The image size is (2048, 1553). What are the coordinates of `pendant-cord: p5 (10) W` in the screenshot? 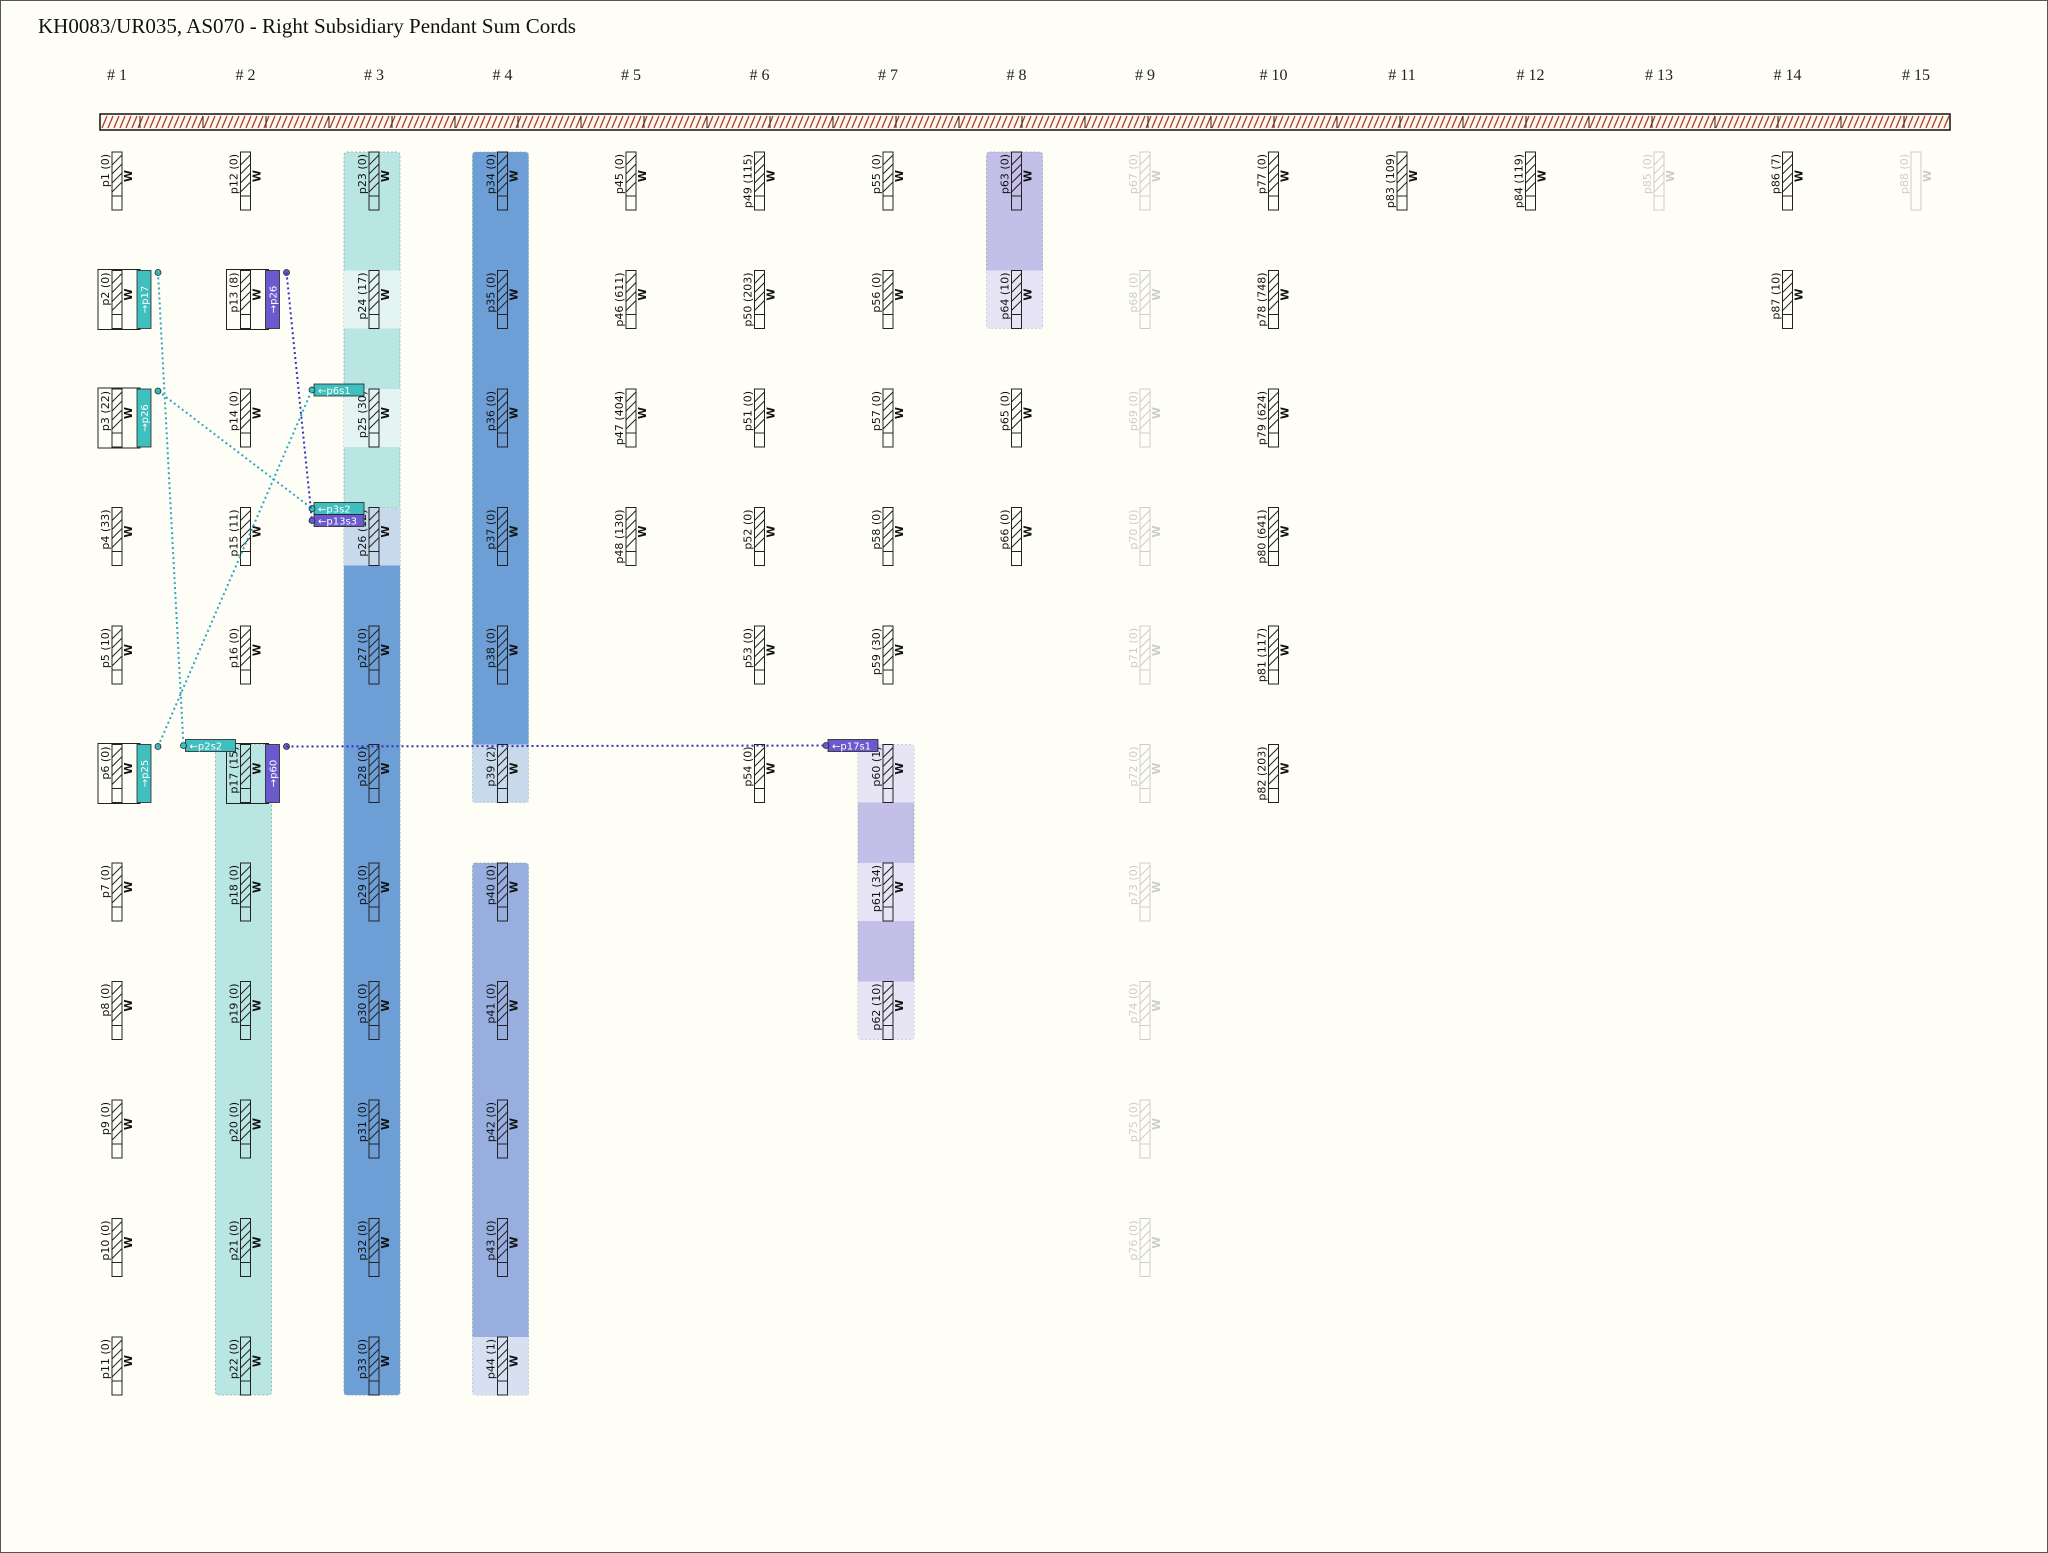 It's located at (117, 655).